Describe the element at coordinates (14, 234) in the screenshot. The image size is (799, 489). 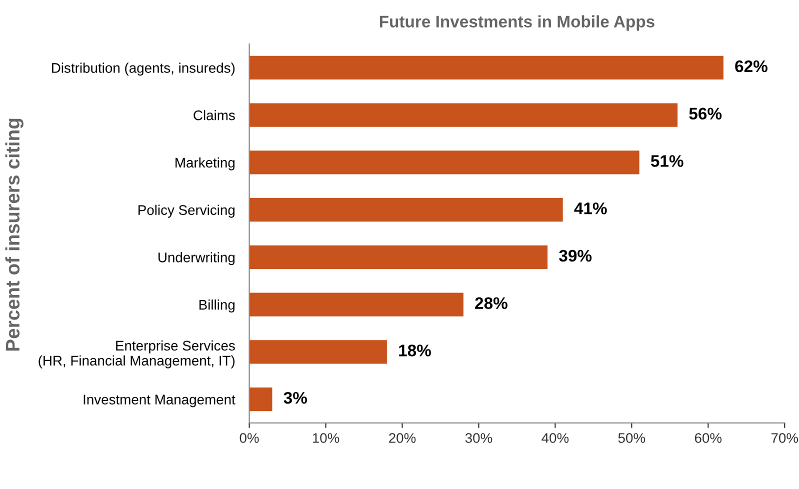
I see `y-axis-title: Percent of insurers citing` at that location.